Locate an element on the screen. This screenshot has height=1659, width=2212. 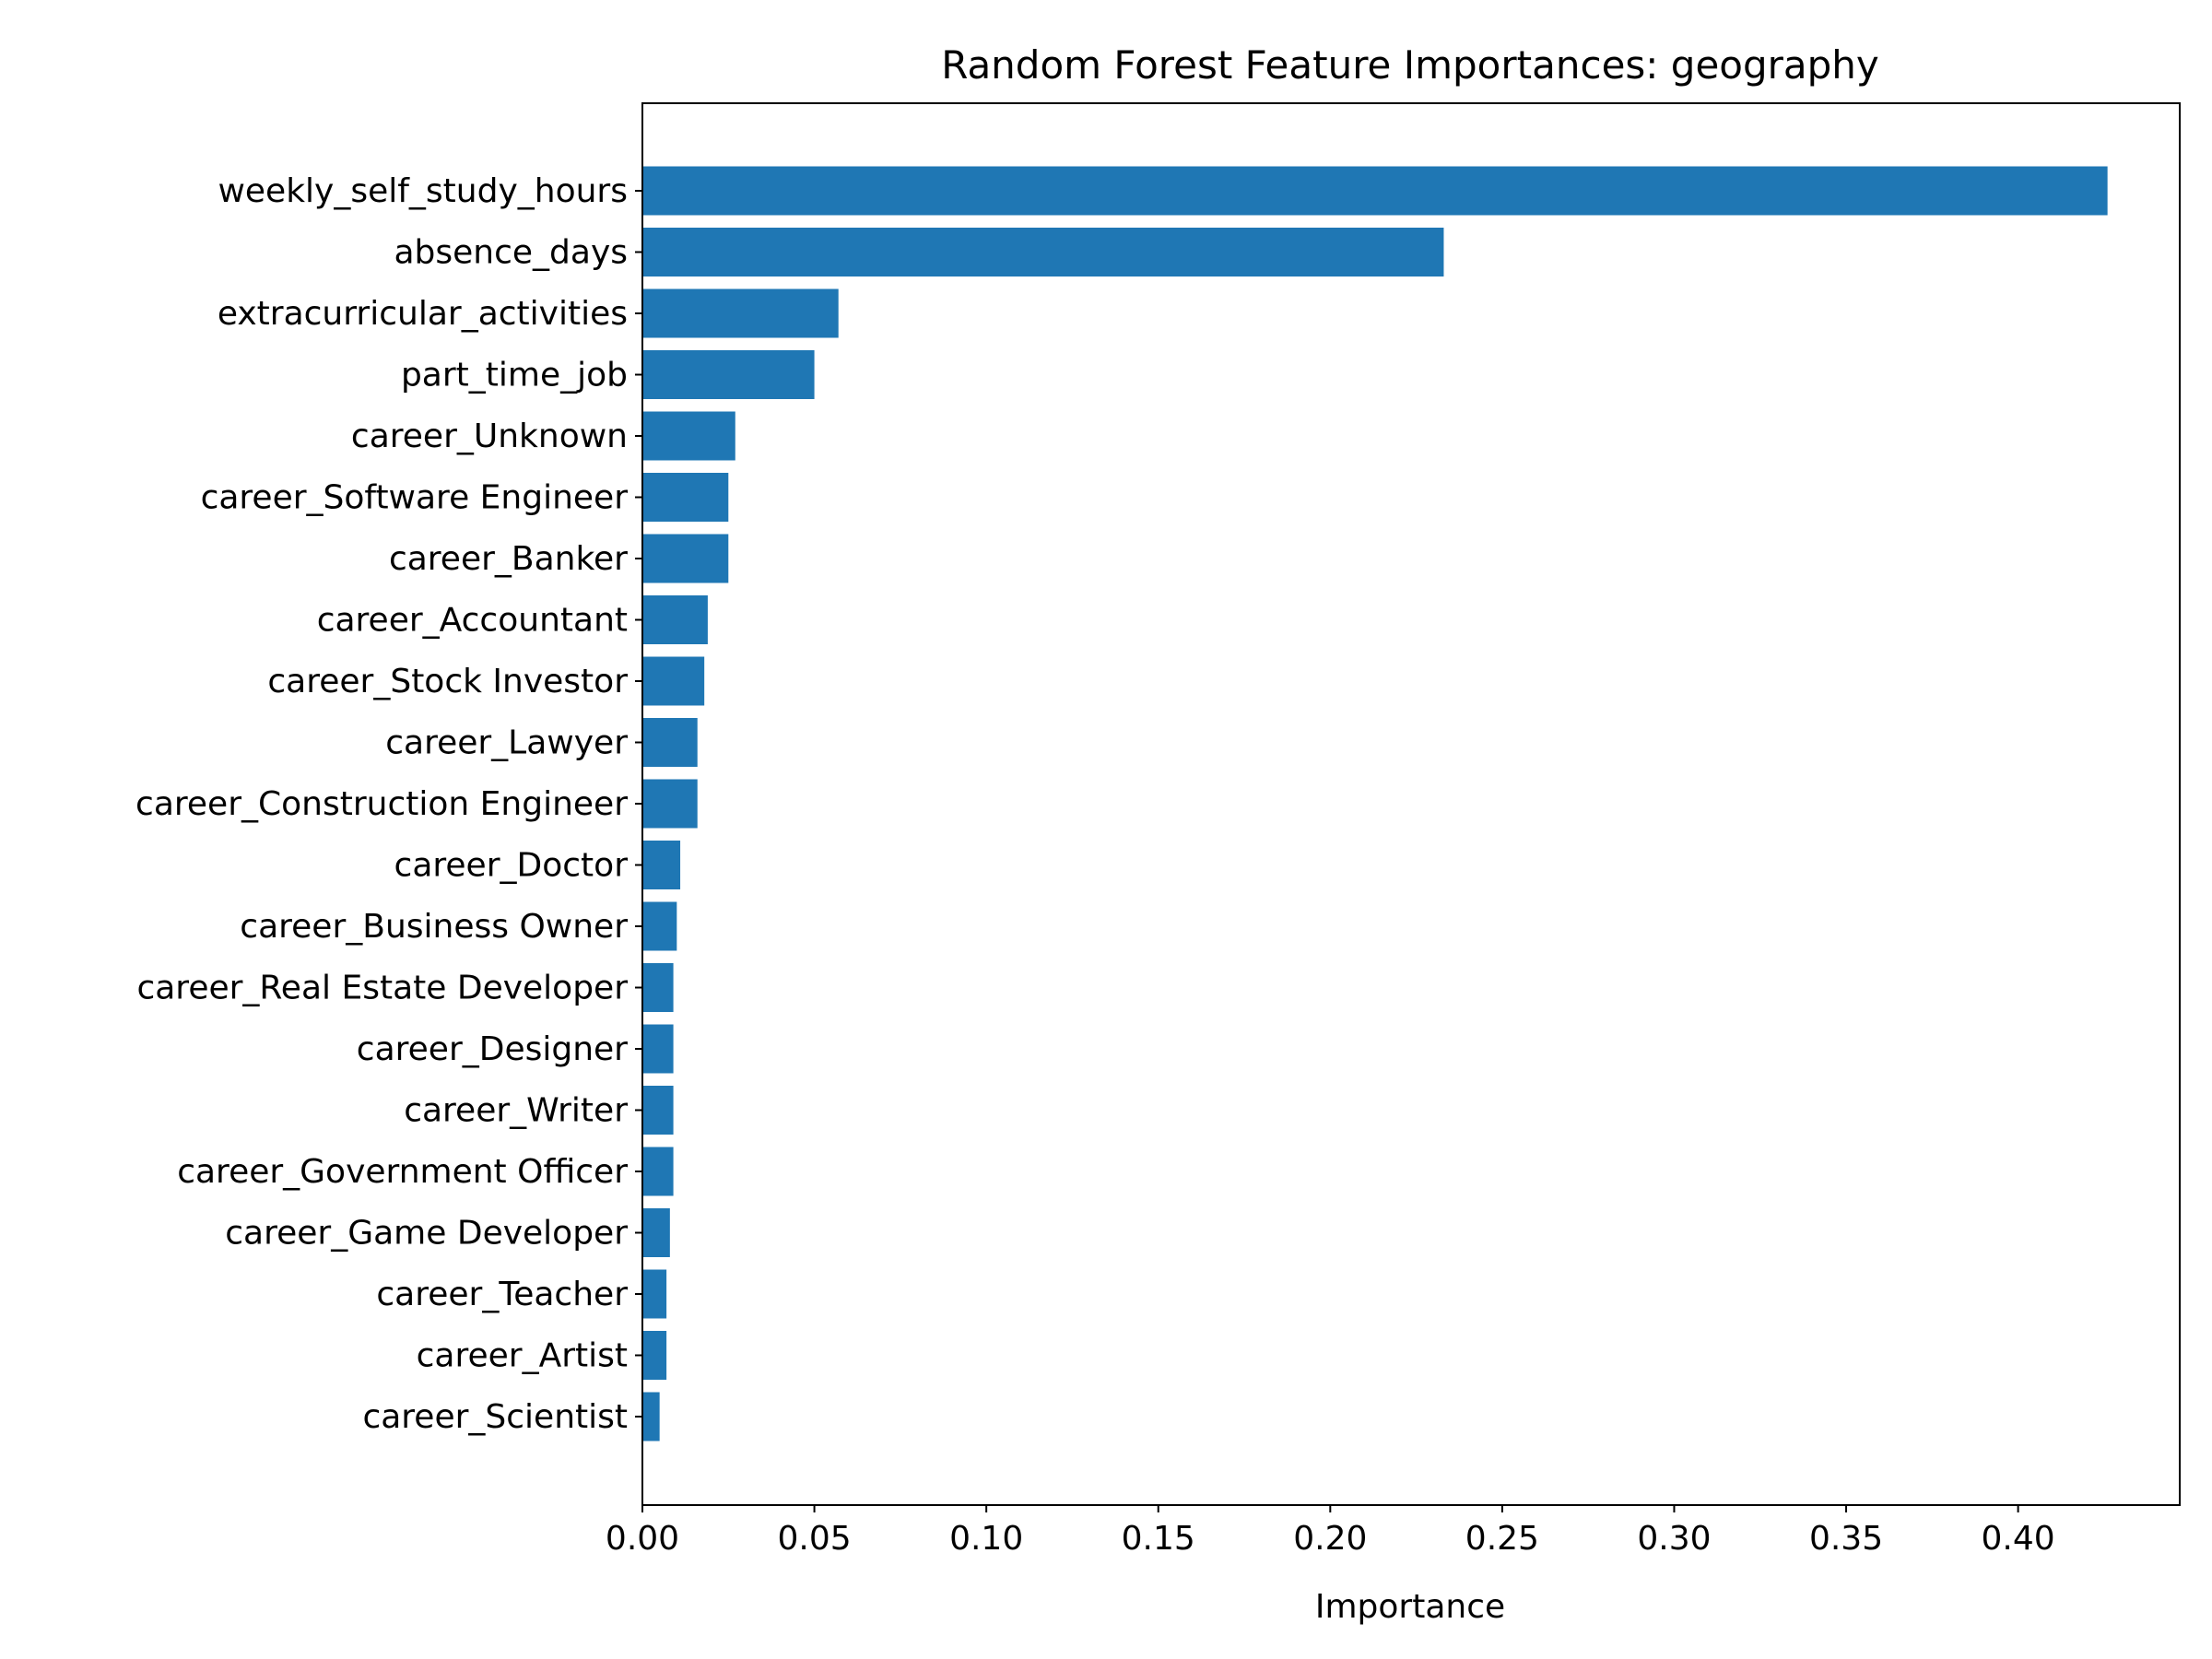
category-label-11: career_Doctor is located at coordinates (511, 866).